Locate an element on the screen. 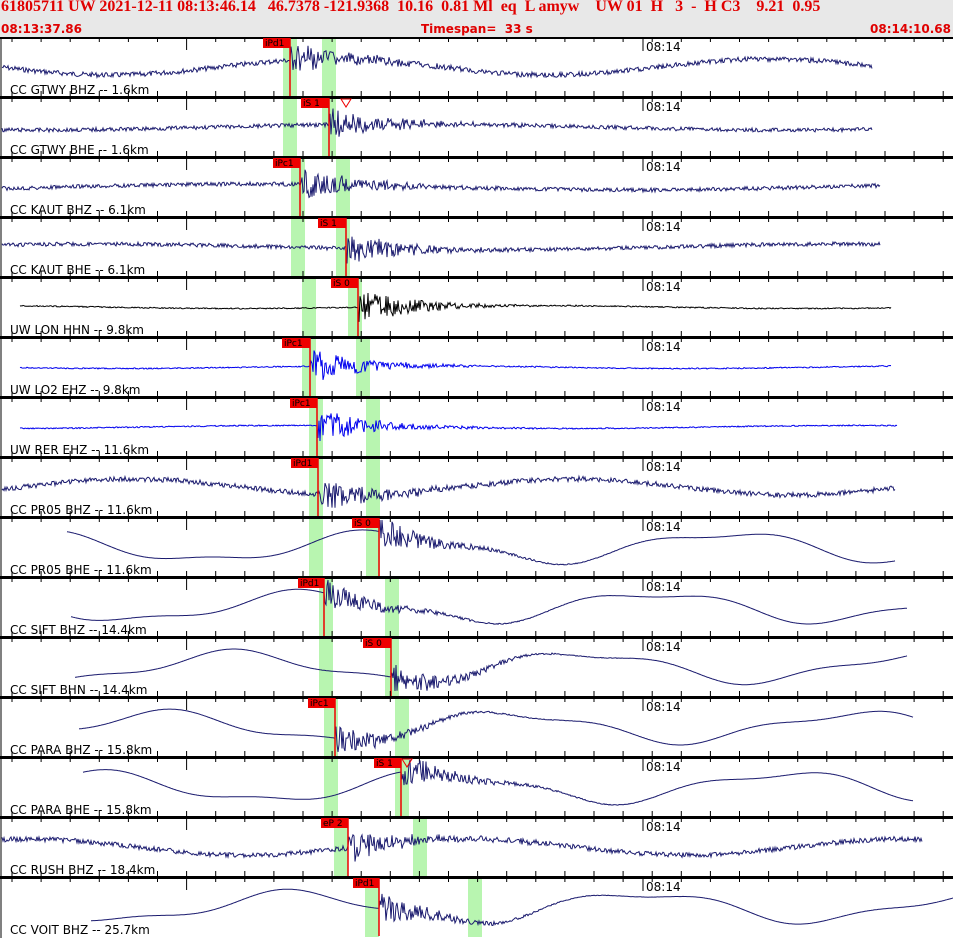 The image size is (953, 942). channel-panel: 08:14 iS 1 CC KAUT BHE -- 6.1km is located at coordinates (476, 244).